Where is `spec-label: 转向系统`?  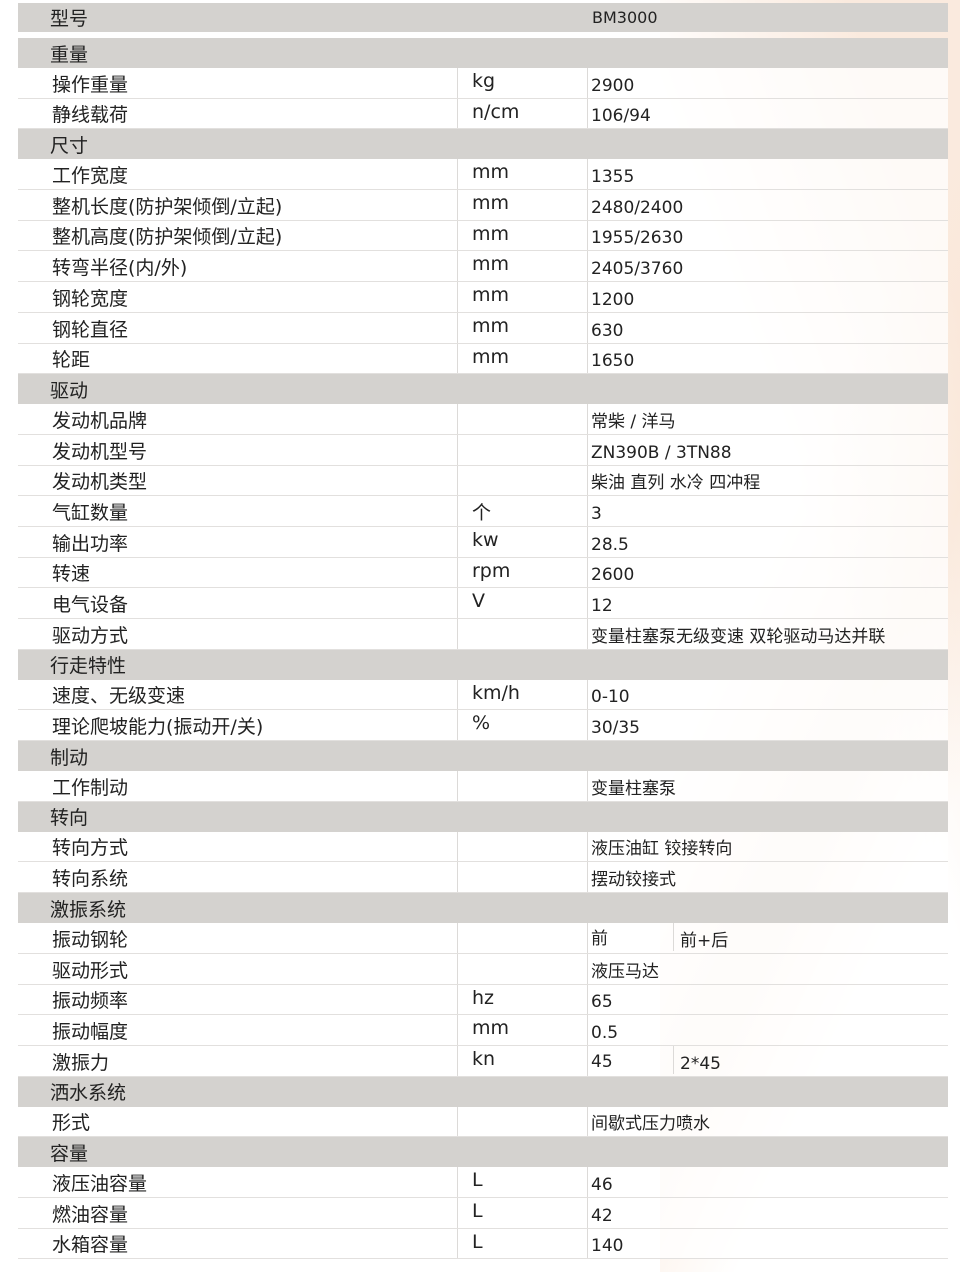
spec-label: 转向系统 is located at coordinates (238, 877).